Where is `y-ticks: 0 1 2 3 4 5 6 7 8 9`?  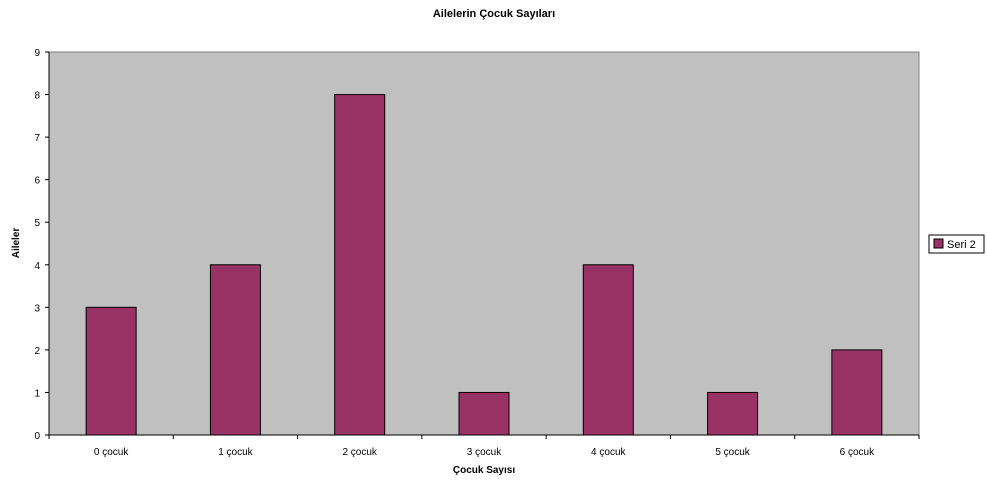 y-ticks: 0 1 2 3 4 5 6 7 8 9 is located at coordinates (41, 245).